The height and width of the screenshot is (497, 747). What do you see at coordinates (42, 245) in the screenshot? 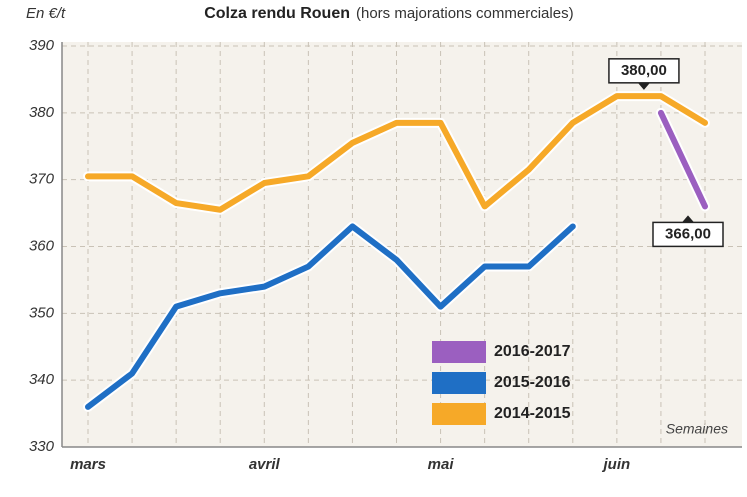
I see `y-tick-label: 360` at bounding box center [42, 245].